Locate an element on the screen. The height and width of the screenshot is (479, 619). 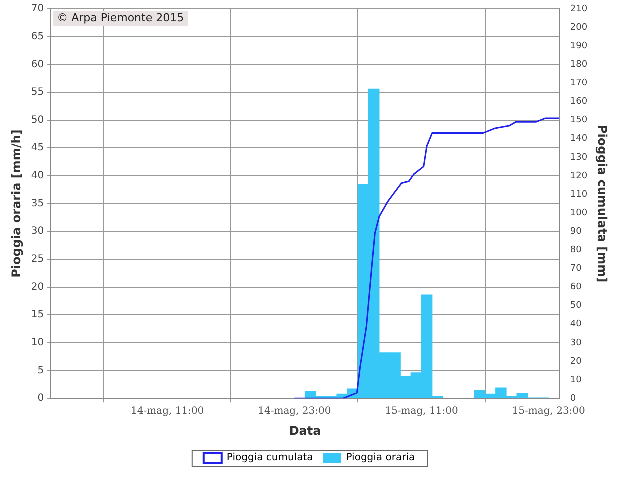
y2-tick-label: 50 is located at coordinates (576, 306).